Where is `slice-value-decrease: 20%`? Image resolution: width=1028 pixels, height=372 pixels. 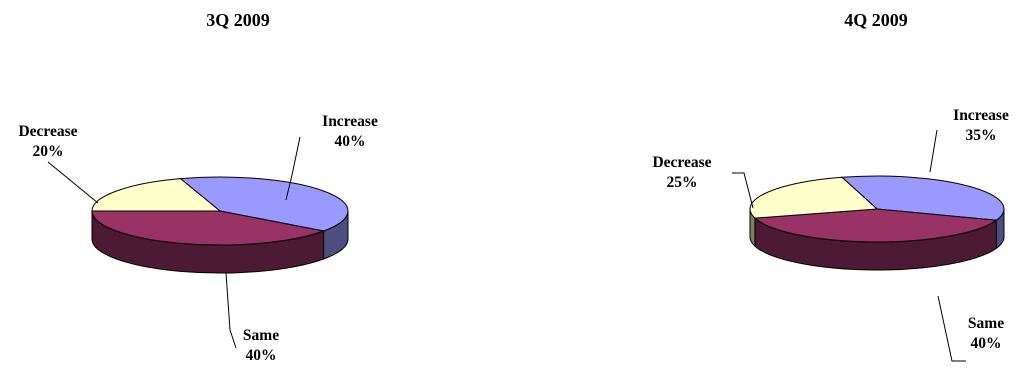
slice-value-decrease: 20% is located at coordinates (48, 151).